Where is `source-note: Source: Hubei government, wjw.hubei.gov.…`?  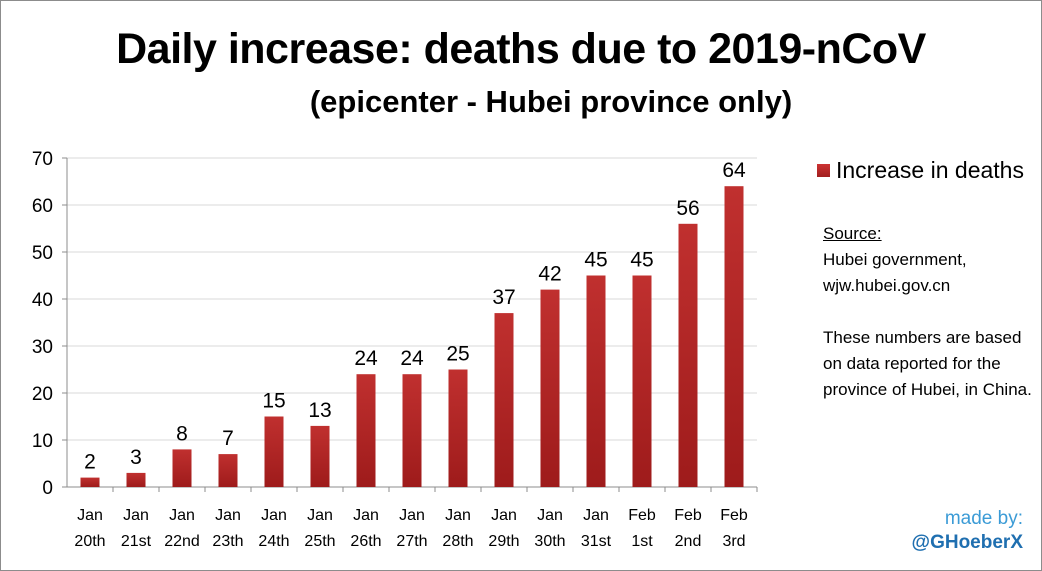
source-note: Source: Hubei government, wjw.hubei.gov.… is located at coordinates (928, 312).